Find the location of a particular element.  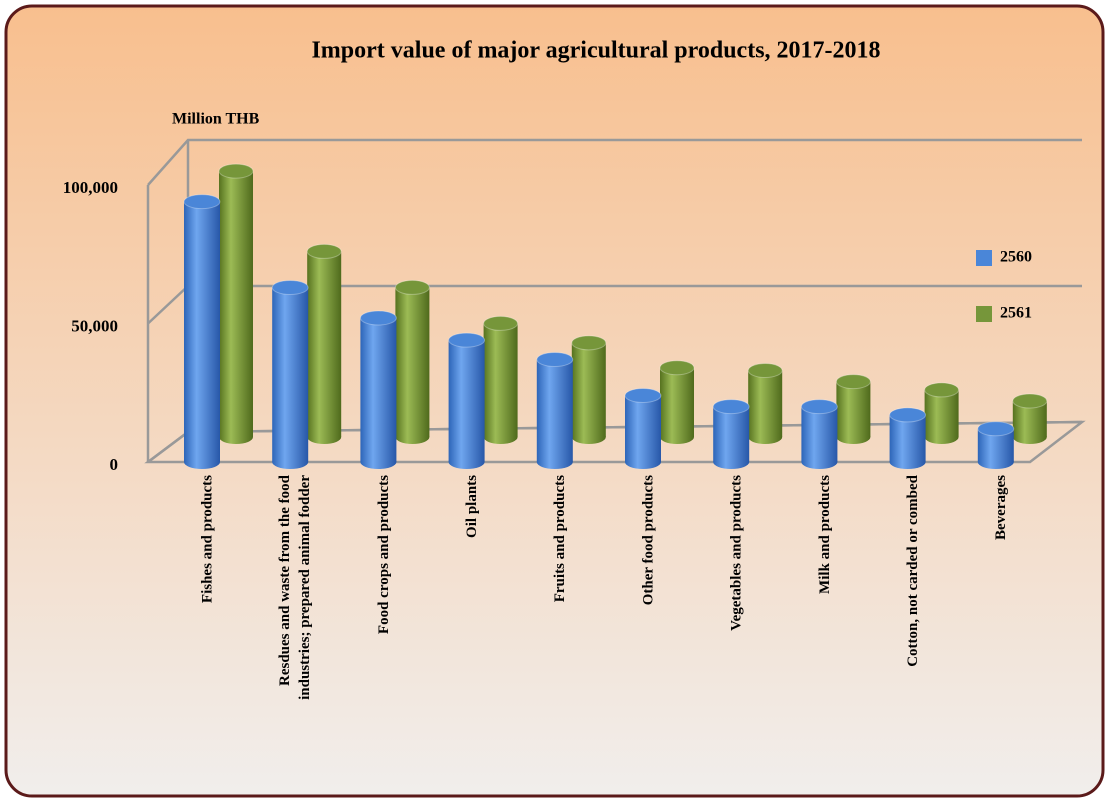

x-tick-label: Fruits and products is located at coordinates (560, 538).